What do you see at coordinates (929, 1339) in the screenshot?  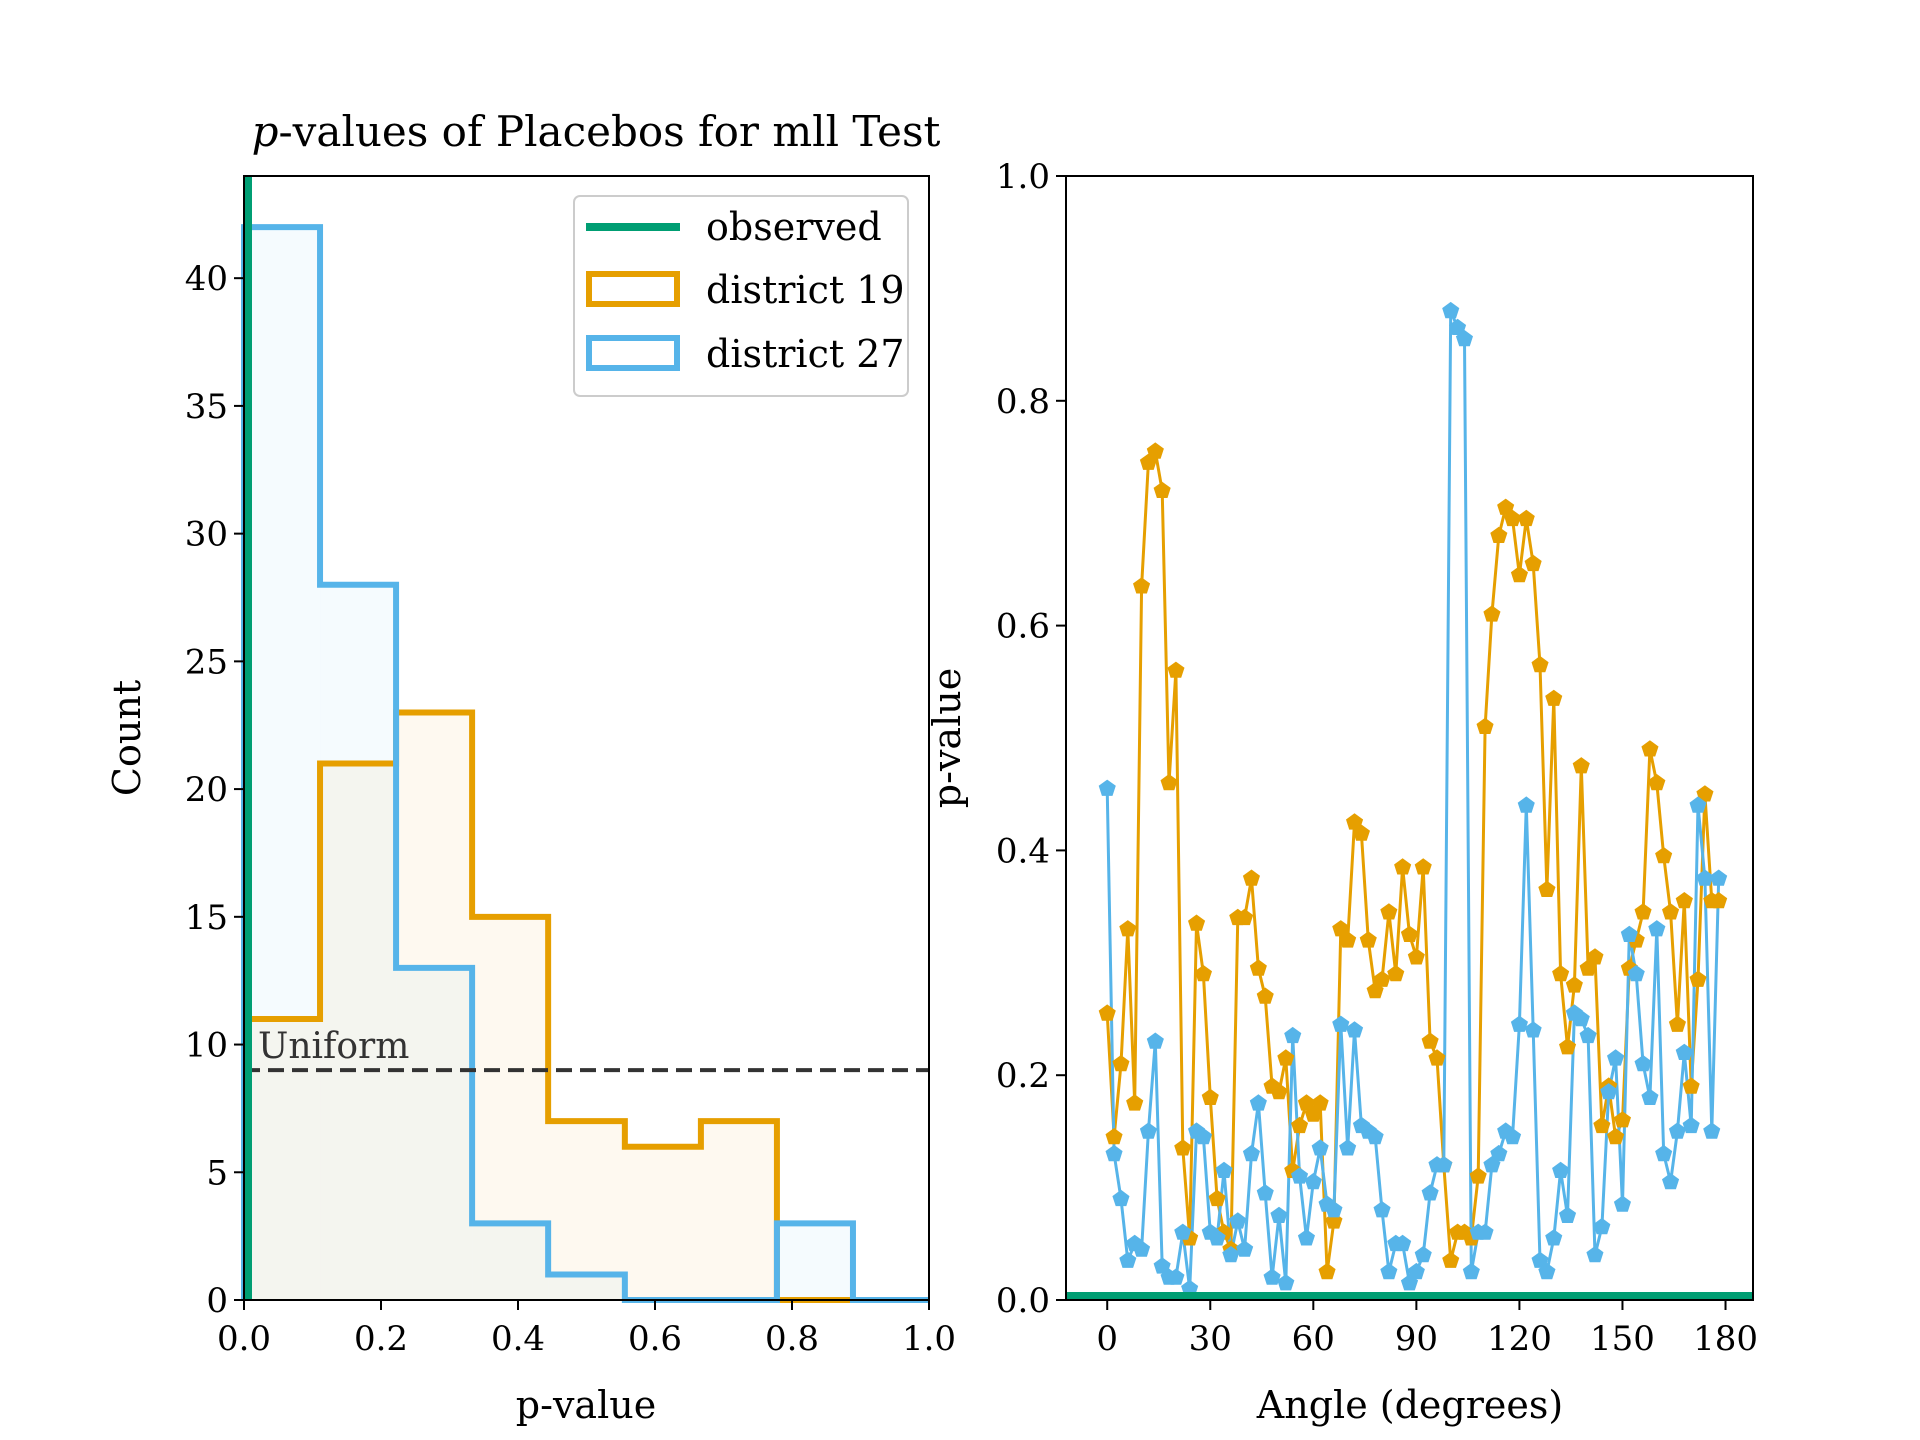 I see `x-tick-label: 1.0` at bounding box center [929, 1339].